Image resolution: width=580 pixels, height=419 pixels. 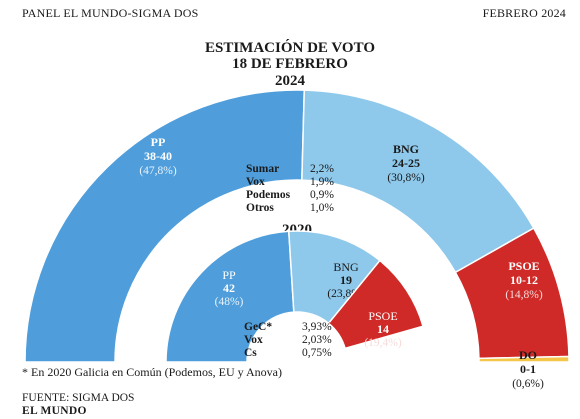 What do you see at coordinates (255, 182) in the screenshot?
I see `others-2024-name-1: Vox` at bounding box center [255, 182].